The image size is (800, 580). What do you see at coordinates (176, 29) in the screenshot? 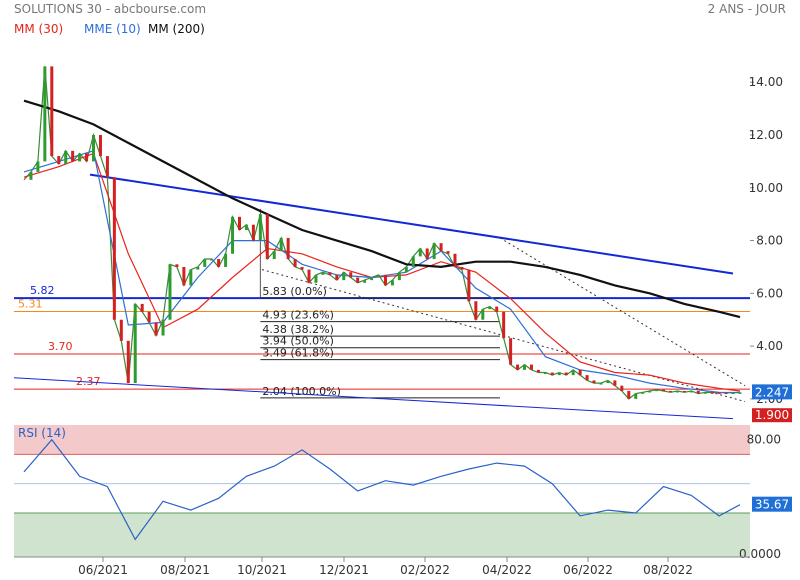
I see `legend-mm200: MM (200)` at bounding box center [176, 29].